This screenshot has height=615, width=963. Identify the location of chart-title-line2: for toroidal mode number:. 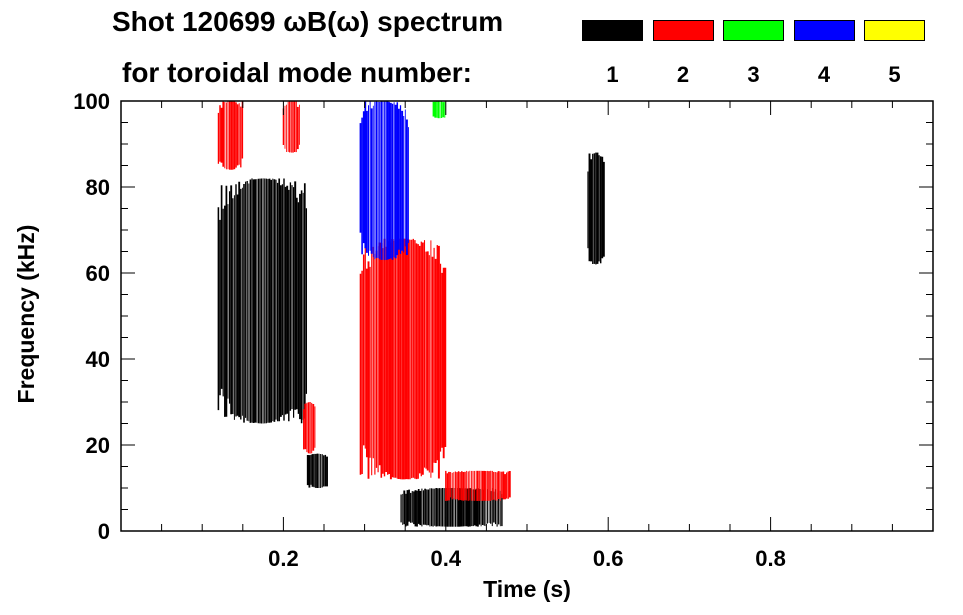
(297, 72).